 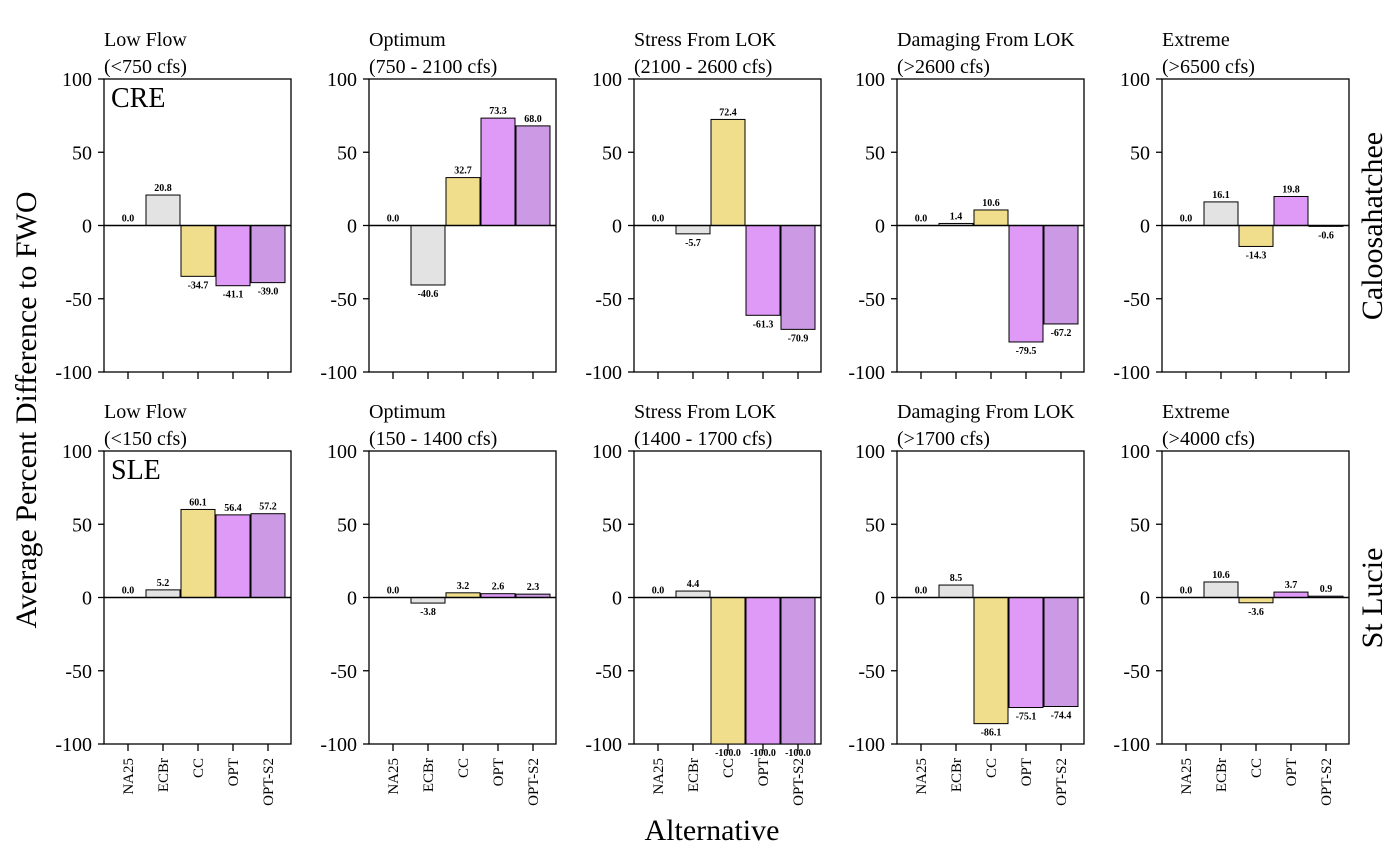 What do you see at coordinates (233, 295) in the screenshot?
I see `data-label: -41.1` at bounding box center [233, 295].